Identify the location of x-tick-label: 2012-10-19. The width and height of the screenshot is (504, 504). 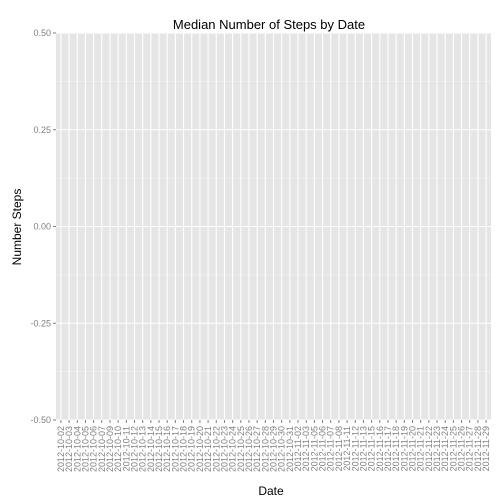
(192, 449).